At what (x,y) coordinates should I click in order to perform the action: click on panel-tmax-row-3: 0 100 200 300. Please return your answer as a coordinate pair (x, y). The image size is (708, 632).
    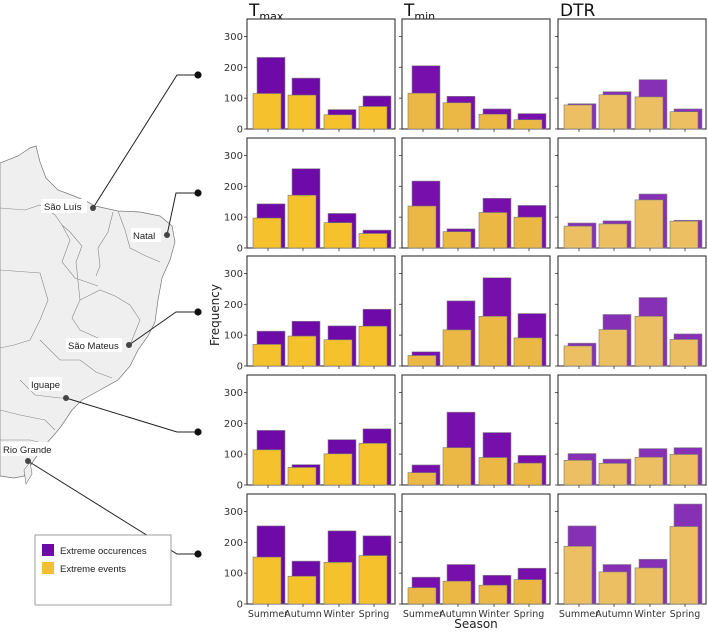
    Looking at the image, I should click on (310, 314).